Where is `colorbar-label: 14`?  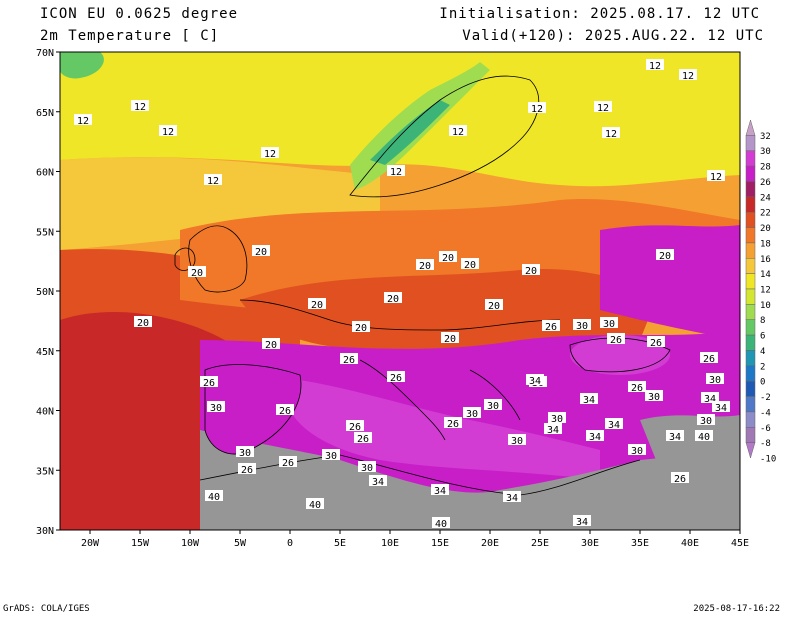
colorbar-label: 14 is located at coordinates (765, 275).